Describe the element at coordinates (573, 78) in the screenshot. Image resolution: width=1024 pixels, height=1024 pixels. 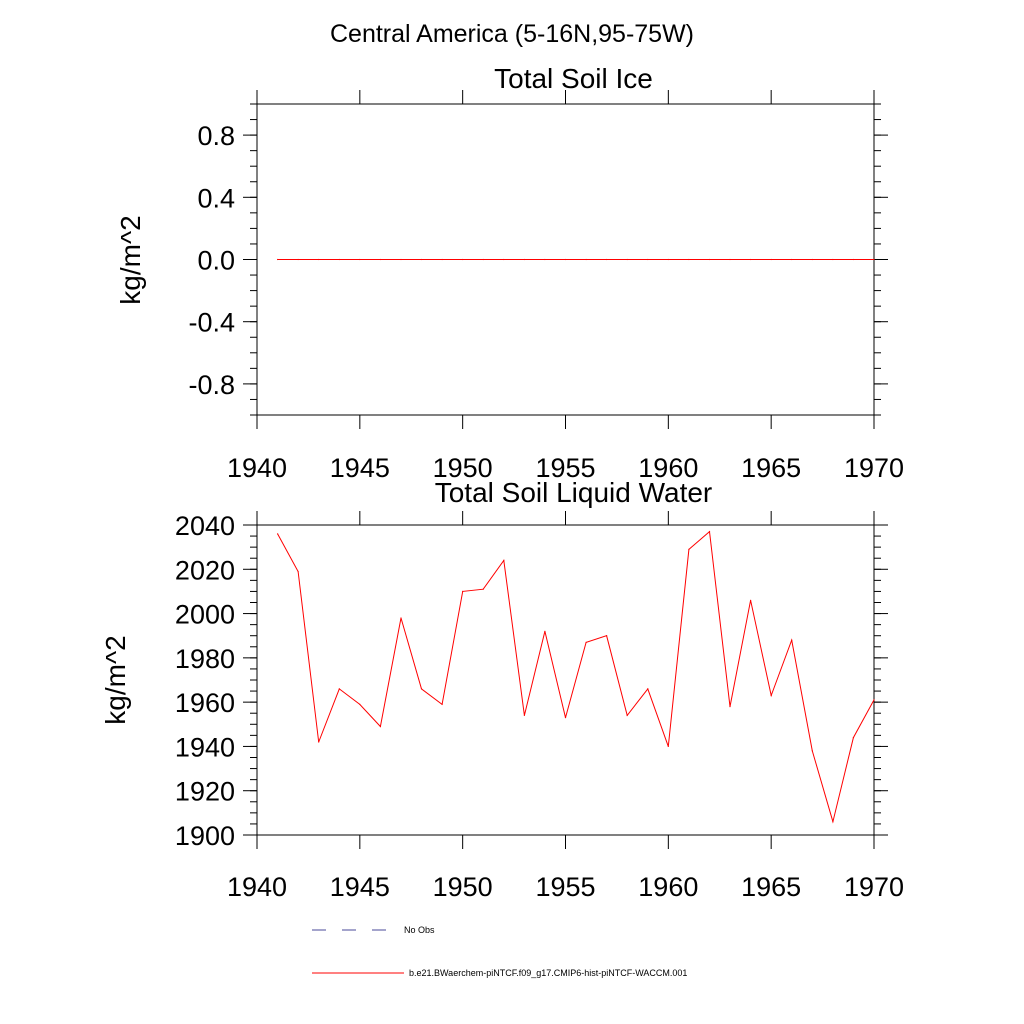
I see `chart-title: Total Soil Ice` at that location.